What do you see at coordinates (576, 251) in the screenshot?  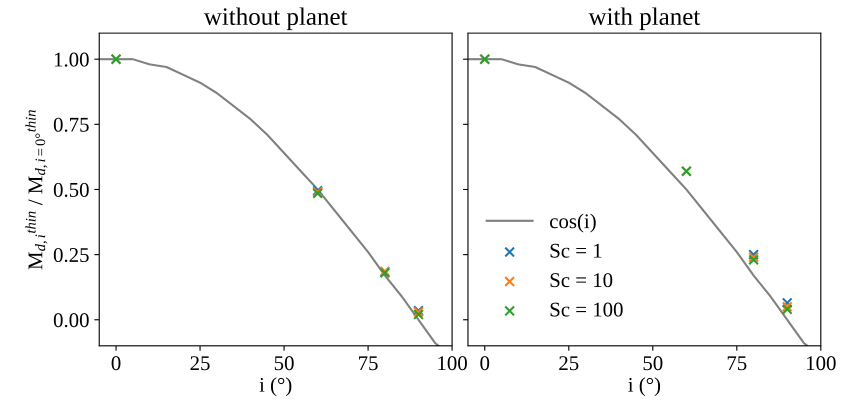 I see `legend-label: Sc = 1` at bounding box center [576, 251].